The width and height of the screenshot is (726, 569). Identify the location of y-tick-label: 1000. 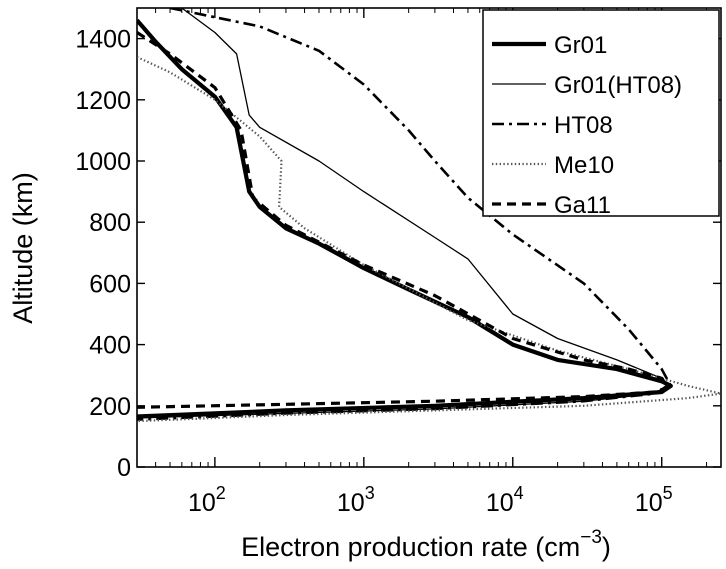
(103, 162).